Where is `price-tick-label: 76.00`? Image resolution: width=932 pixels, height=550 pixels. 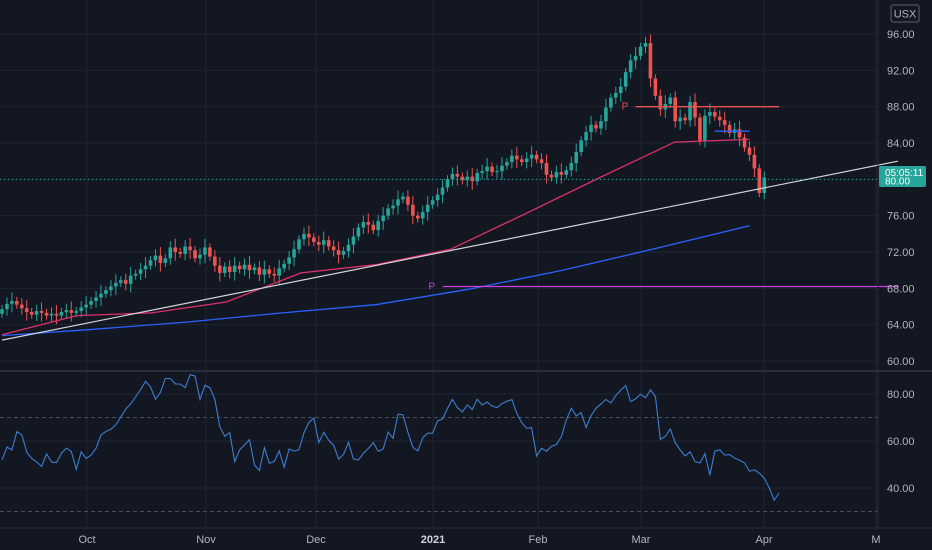 price-tick-label: 76.00 is located at coordinates (901, 217).